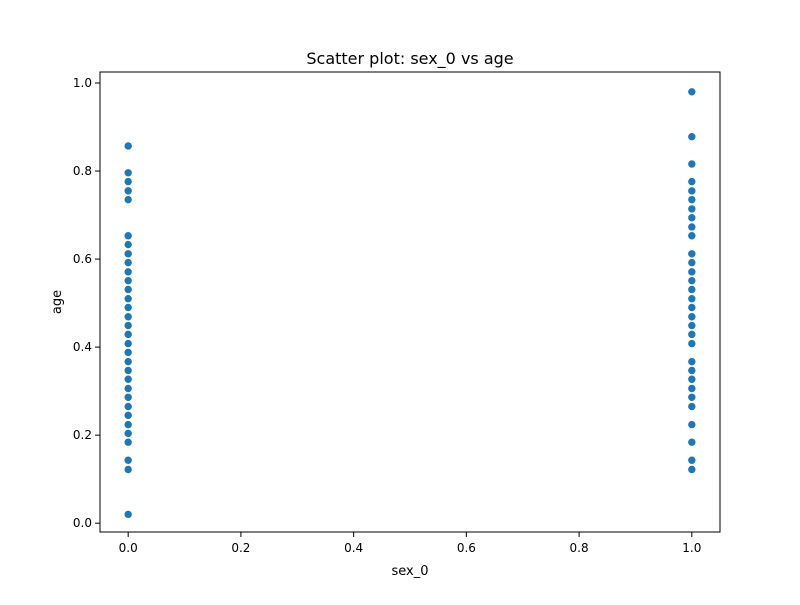  I want to click on y-tick-label: 0.0, so click(82, 523).